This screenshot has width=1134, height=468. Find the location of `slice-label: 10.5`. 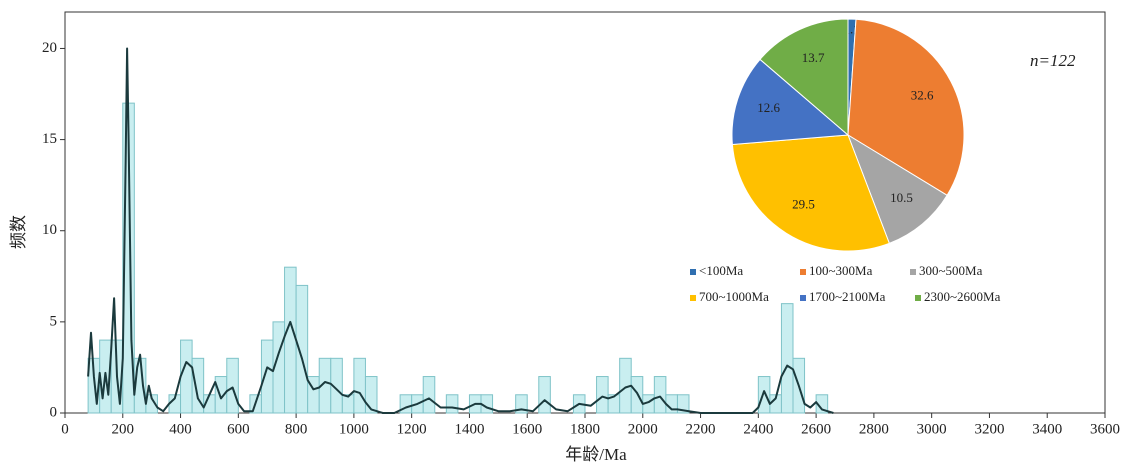

slice-label: 10.5 is located at coordinates (901, 197).